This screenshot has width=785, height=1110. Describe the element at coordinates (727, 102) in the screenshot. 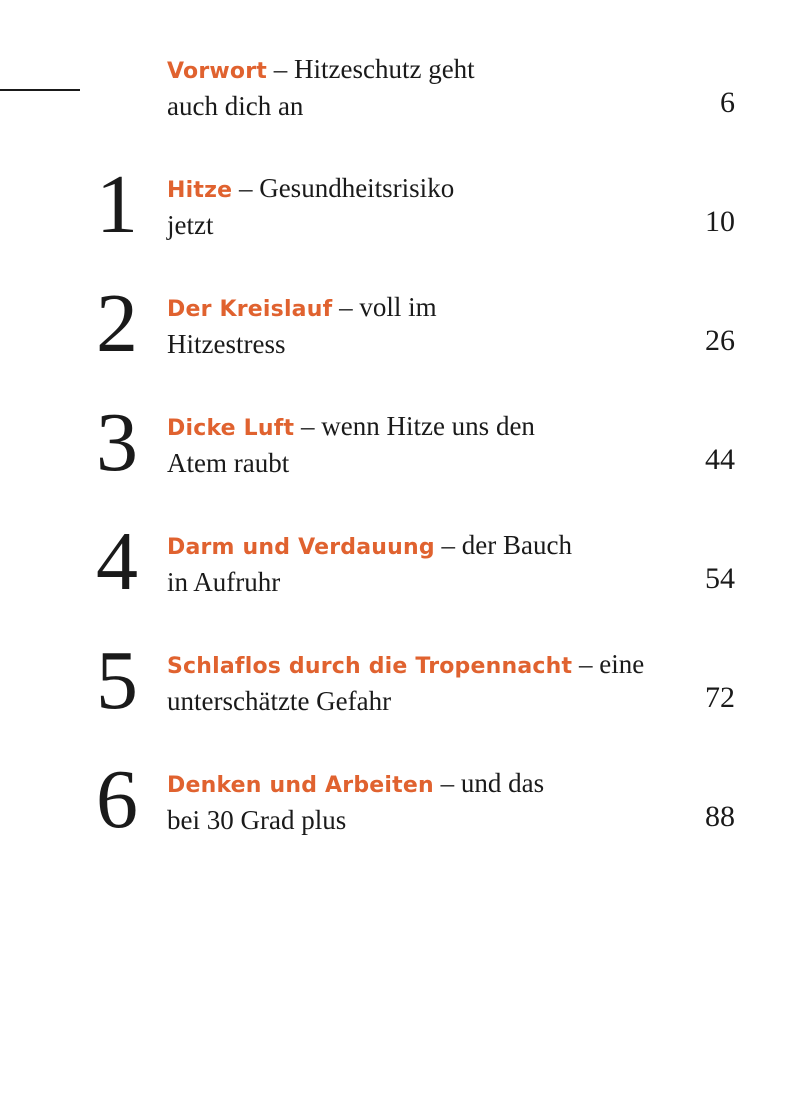

I see `page-number: 6` at that location.